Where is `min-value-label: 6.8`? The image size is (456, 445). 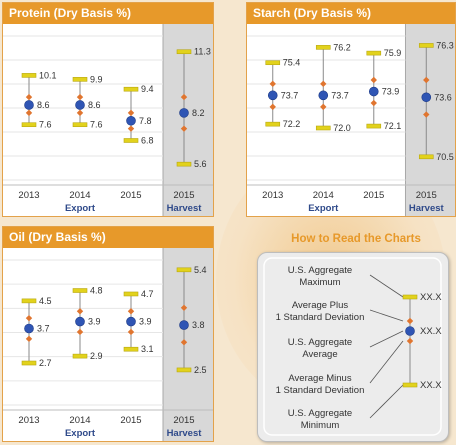
min-value-label: 6.8 is located at coordinates (147, 140).